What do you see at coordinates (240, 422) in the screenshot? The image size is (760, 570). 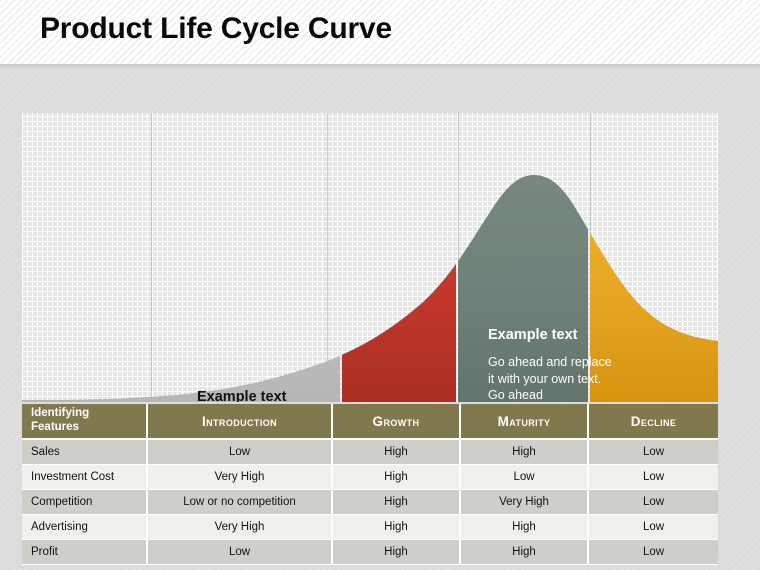 I see `column-header-introduction: Introduction` at bounding box center [240, 422].